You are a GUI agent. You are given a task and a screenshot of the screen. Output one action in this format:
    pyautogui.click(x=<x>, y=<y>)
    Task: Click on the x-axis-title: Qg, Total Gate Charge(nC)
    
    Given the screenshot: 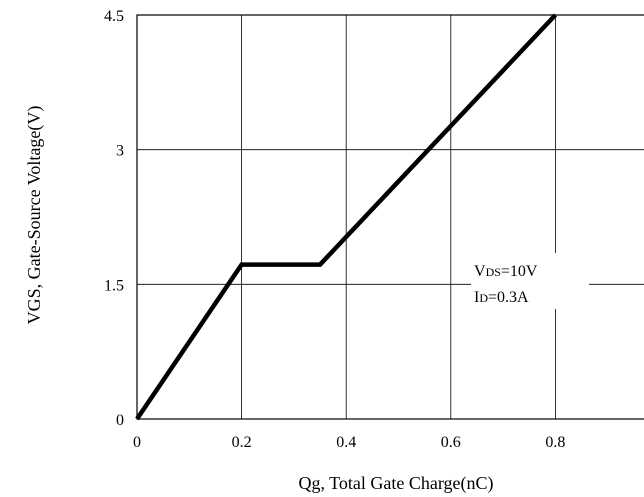 What is the action you would take?
    pyautogui.click(x=395, y=483)
    